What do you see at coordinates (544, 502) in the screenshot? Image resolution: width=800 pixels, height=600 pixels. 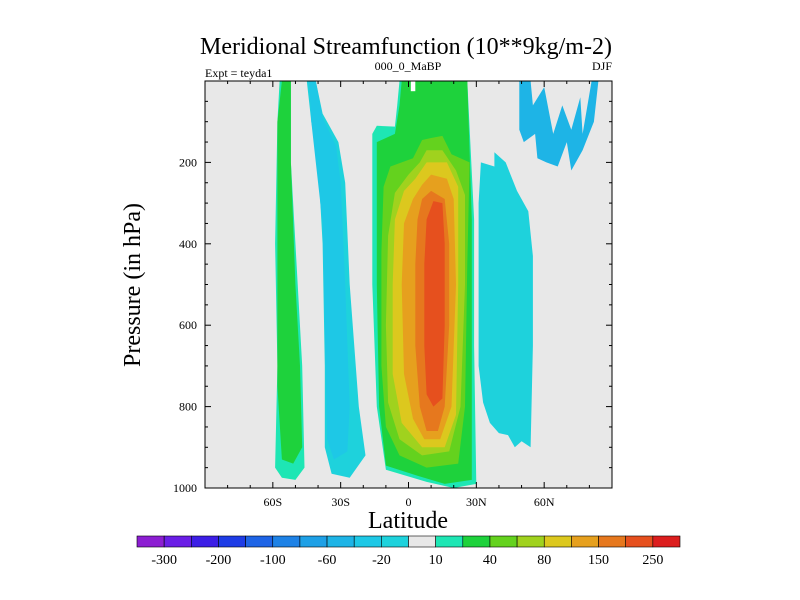 I see `x-tick-label: 60N` at bounding box center [544, 502].